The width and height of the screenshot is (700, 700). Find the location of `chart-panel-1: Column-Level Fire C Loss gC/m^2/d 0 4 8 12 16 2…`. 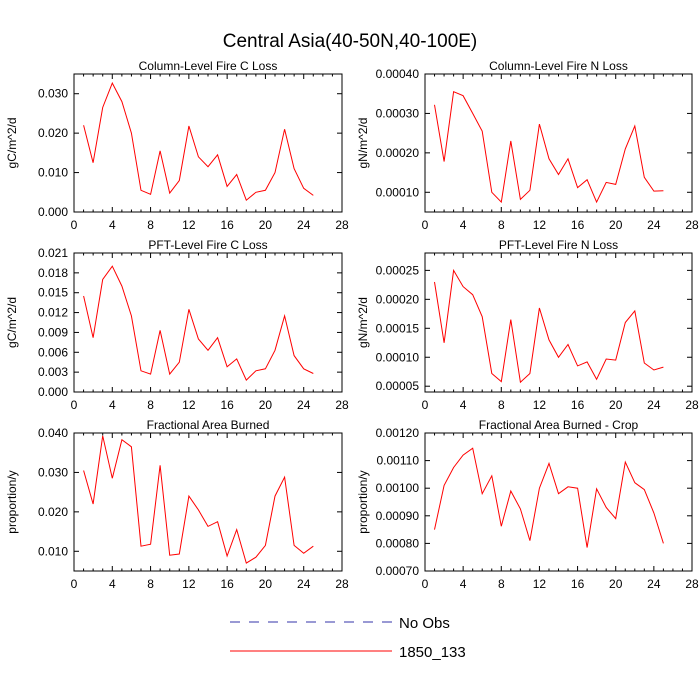

chart-panel-1: Column-Level Fire C Loss gC/m^2/d 0 4 8 12 16 2… is located at coordinates (177, 145).